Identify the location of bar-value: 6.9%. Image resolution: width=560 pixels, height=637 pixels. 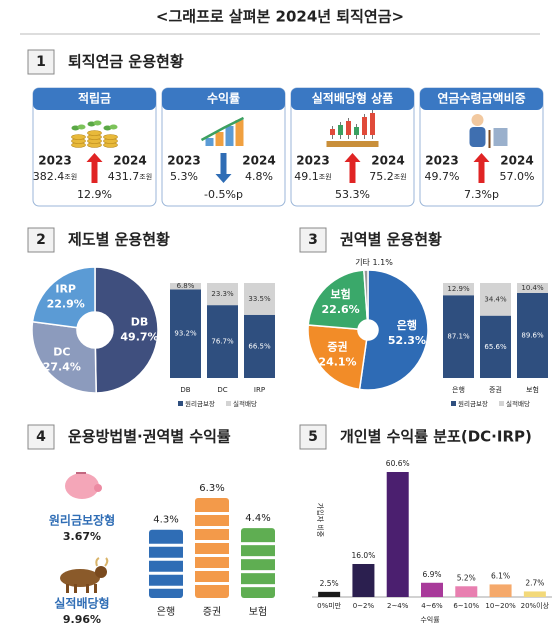
(431, 574).